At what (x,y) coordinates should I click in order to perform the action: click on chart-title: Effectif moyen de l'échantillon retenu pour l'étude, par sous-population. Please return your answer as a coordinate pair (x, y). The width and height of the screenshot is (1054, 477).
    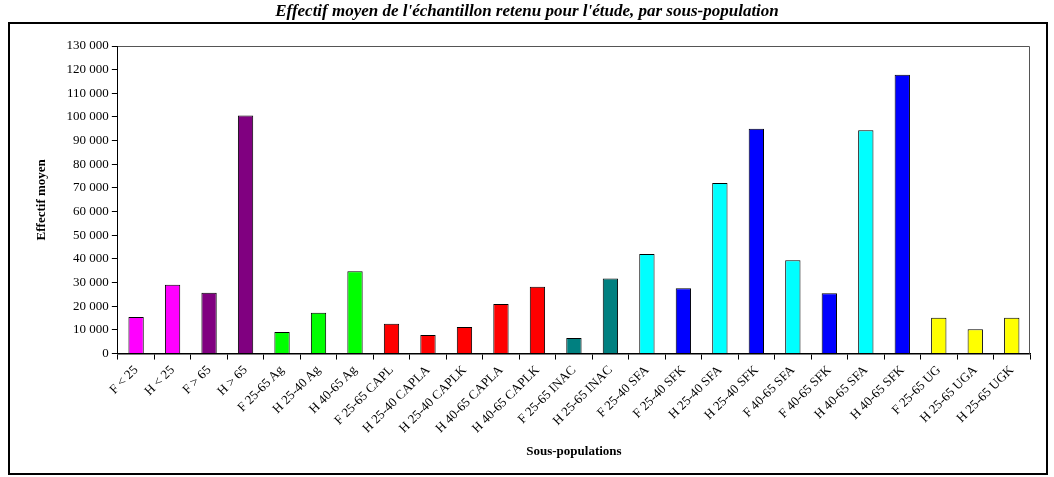
    Looking at the image, I should click on (527, 11).